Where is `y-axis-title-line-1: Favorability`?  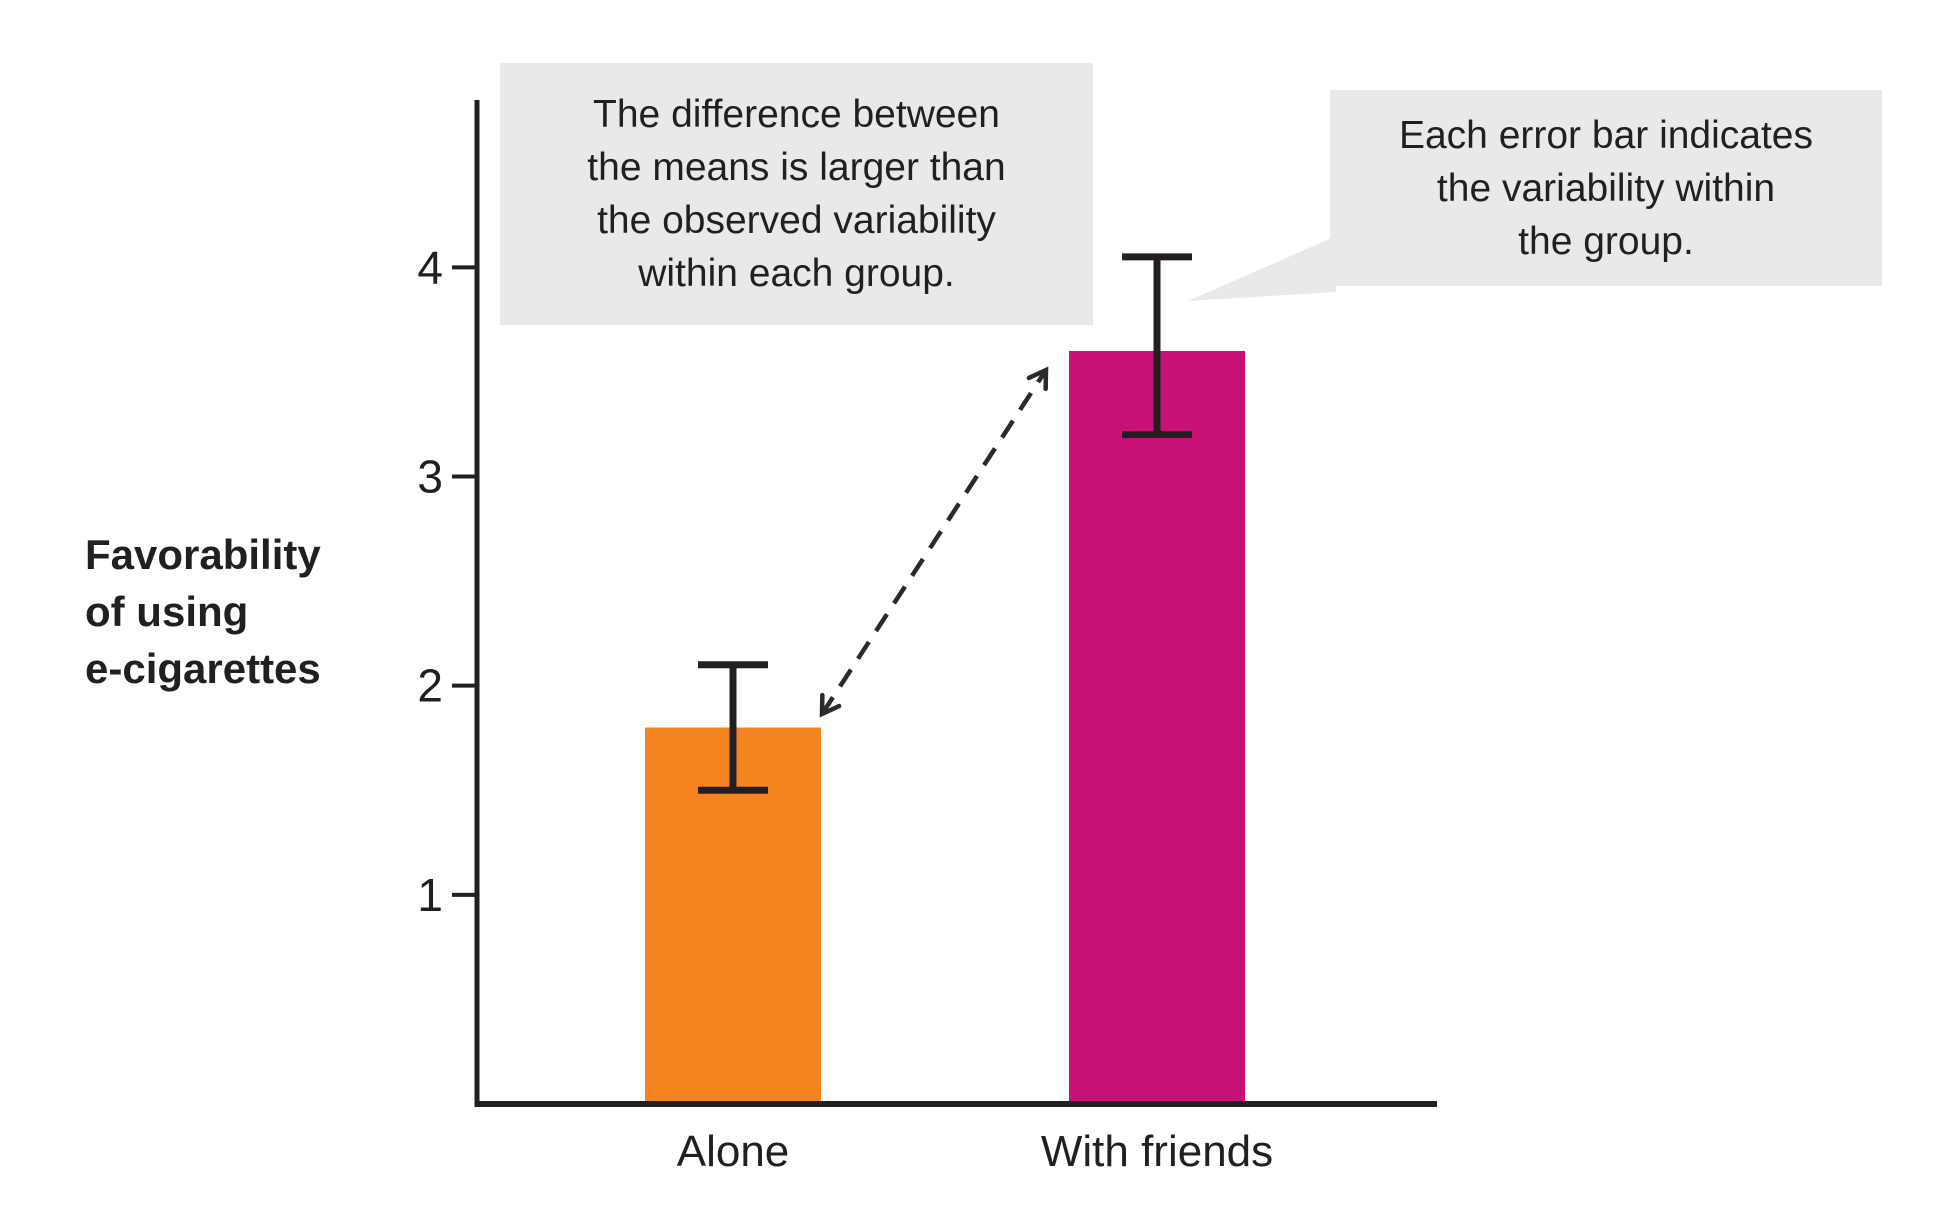 y-axis-title-line-1: Favorability is located at coordinates (203, 554).